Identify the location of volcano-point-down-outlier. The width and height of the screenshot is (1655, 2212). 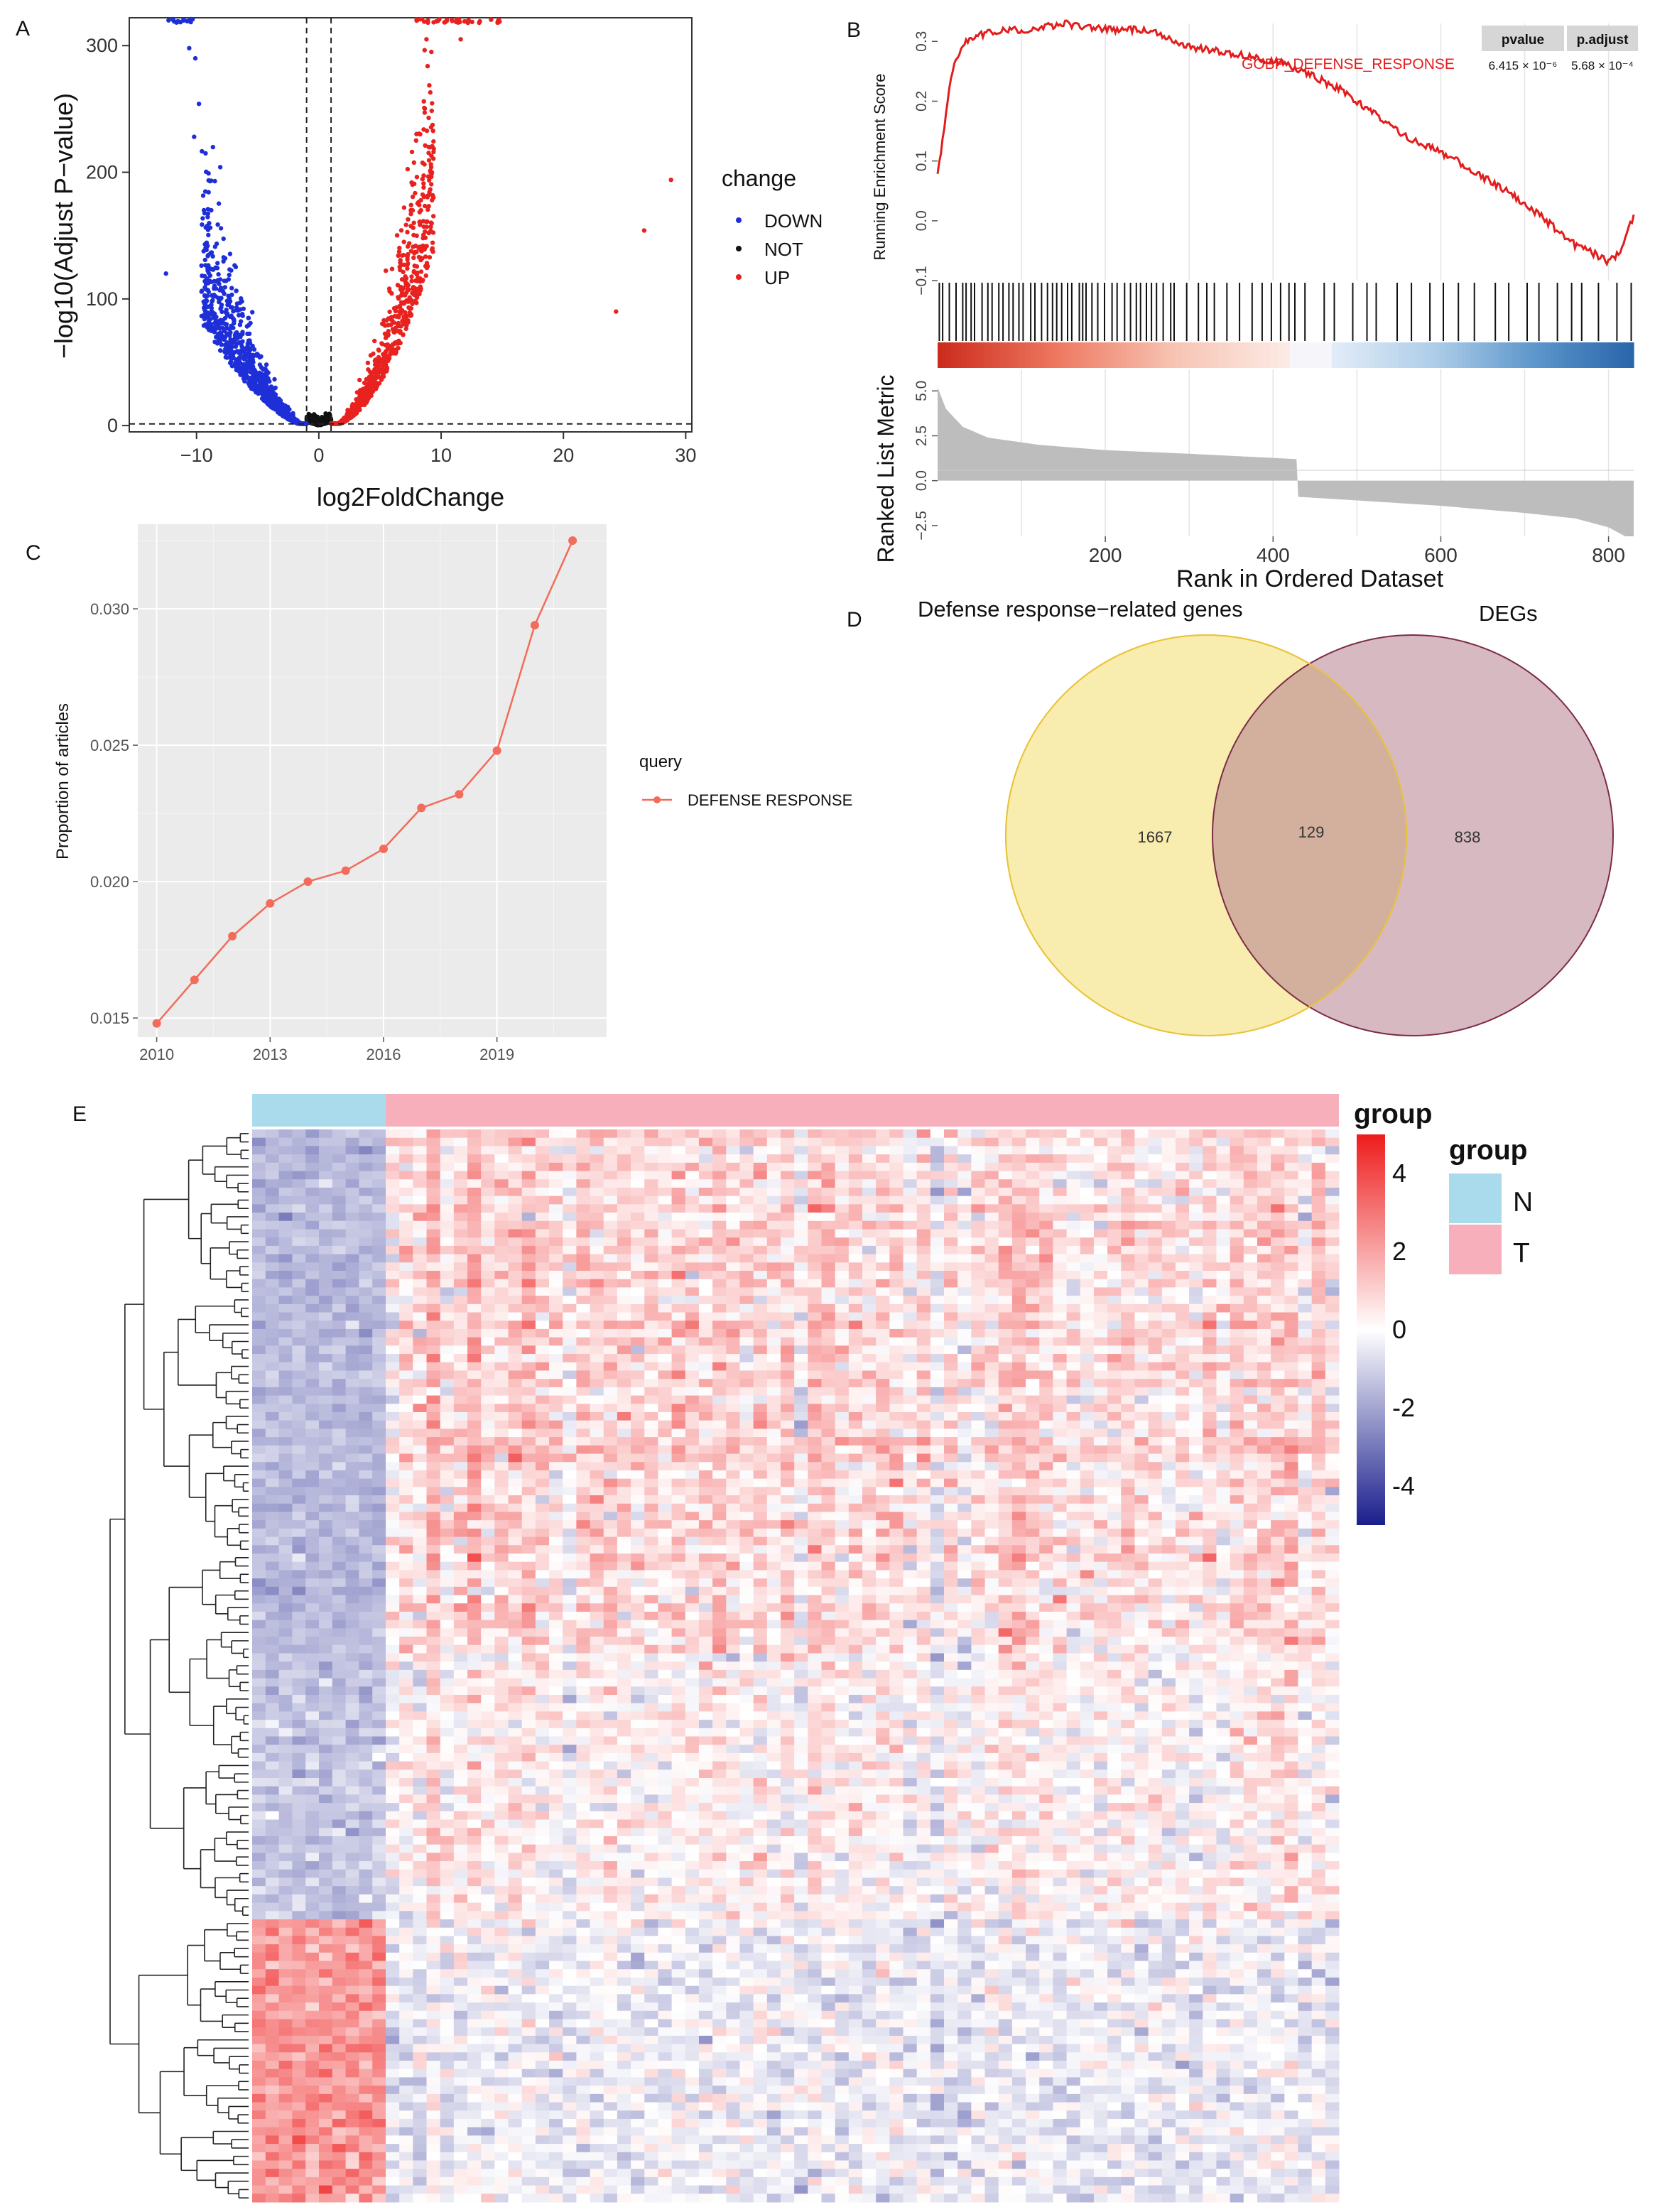
(189, 48).